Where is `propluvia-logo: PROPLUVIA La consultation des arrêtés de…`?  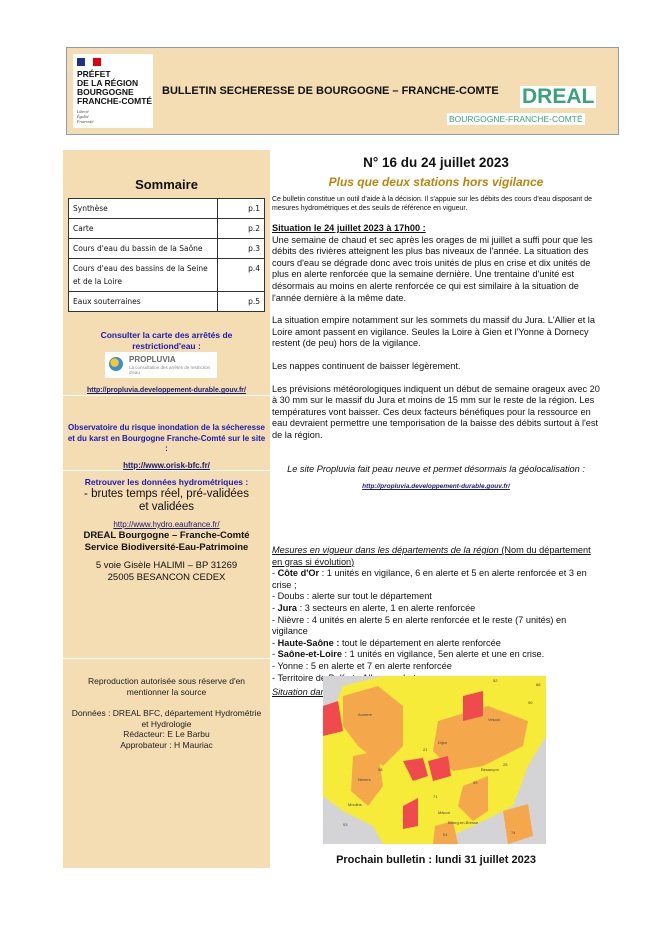
propluvia-logo: PROPLUVIA La consultation des arrêtés de… is located at coordinates (161, 365).